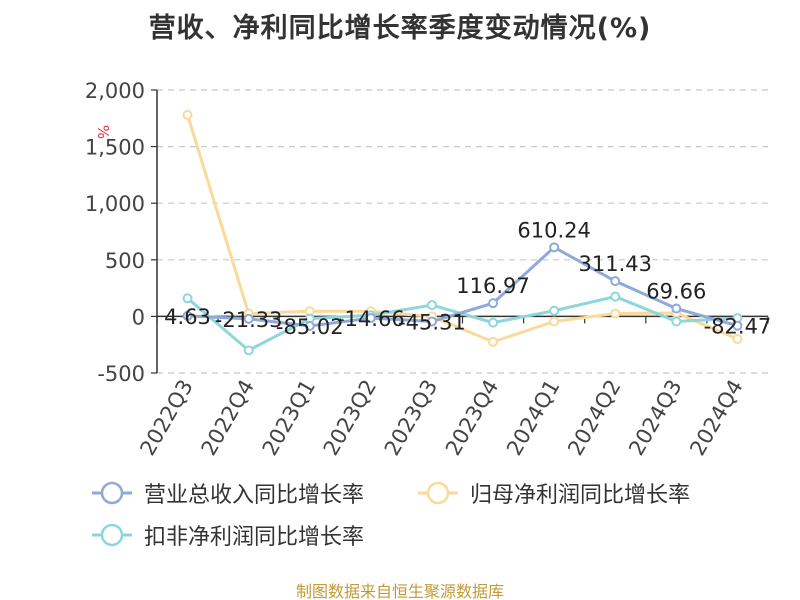  Describe the element at coordinates (254, 537) in the screenshot. I see `legend-label-deducted-profit: 扣非净利润同比增长率` at that location.